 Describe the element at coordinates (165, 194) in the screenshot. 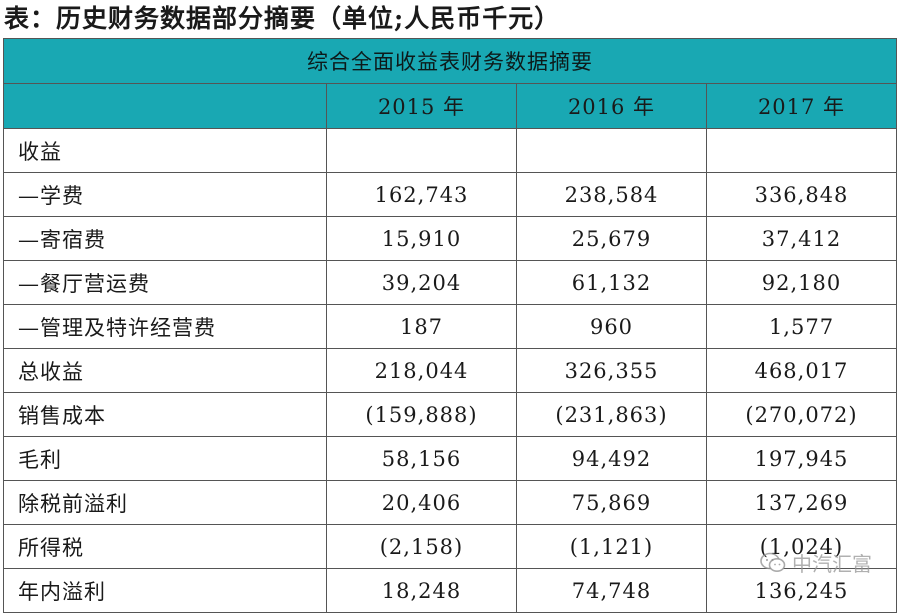

I see `row-label: —学费` at that location.